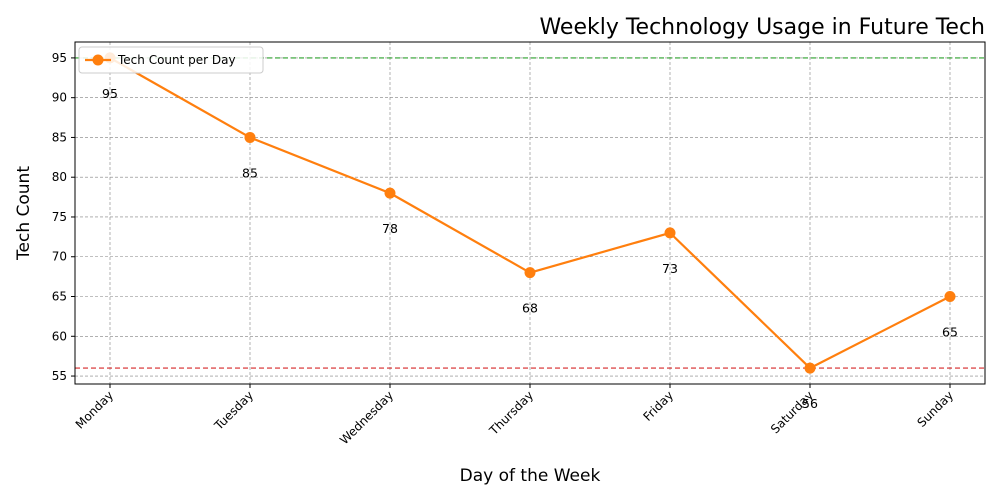 The image size is (1000, 500). I want to click on data-label: 56, so click(810, 403).